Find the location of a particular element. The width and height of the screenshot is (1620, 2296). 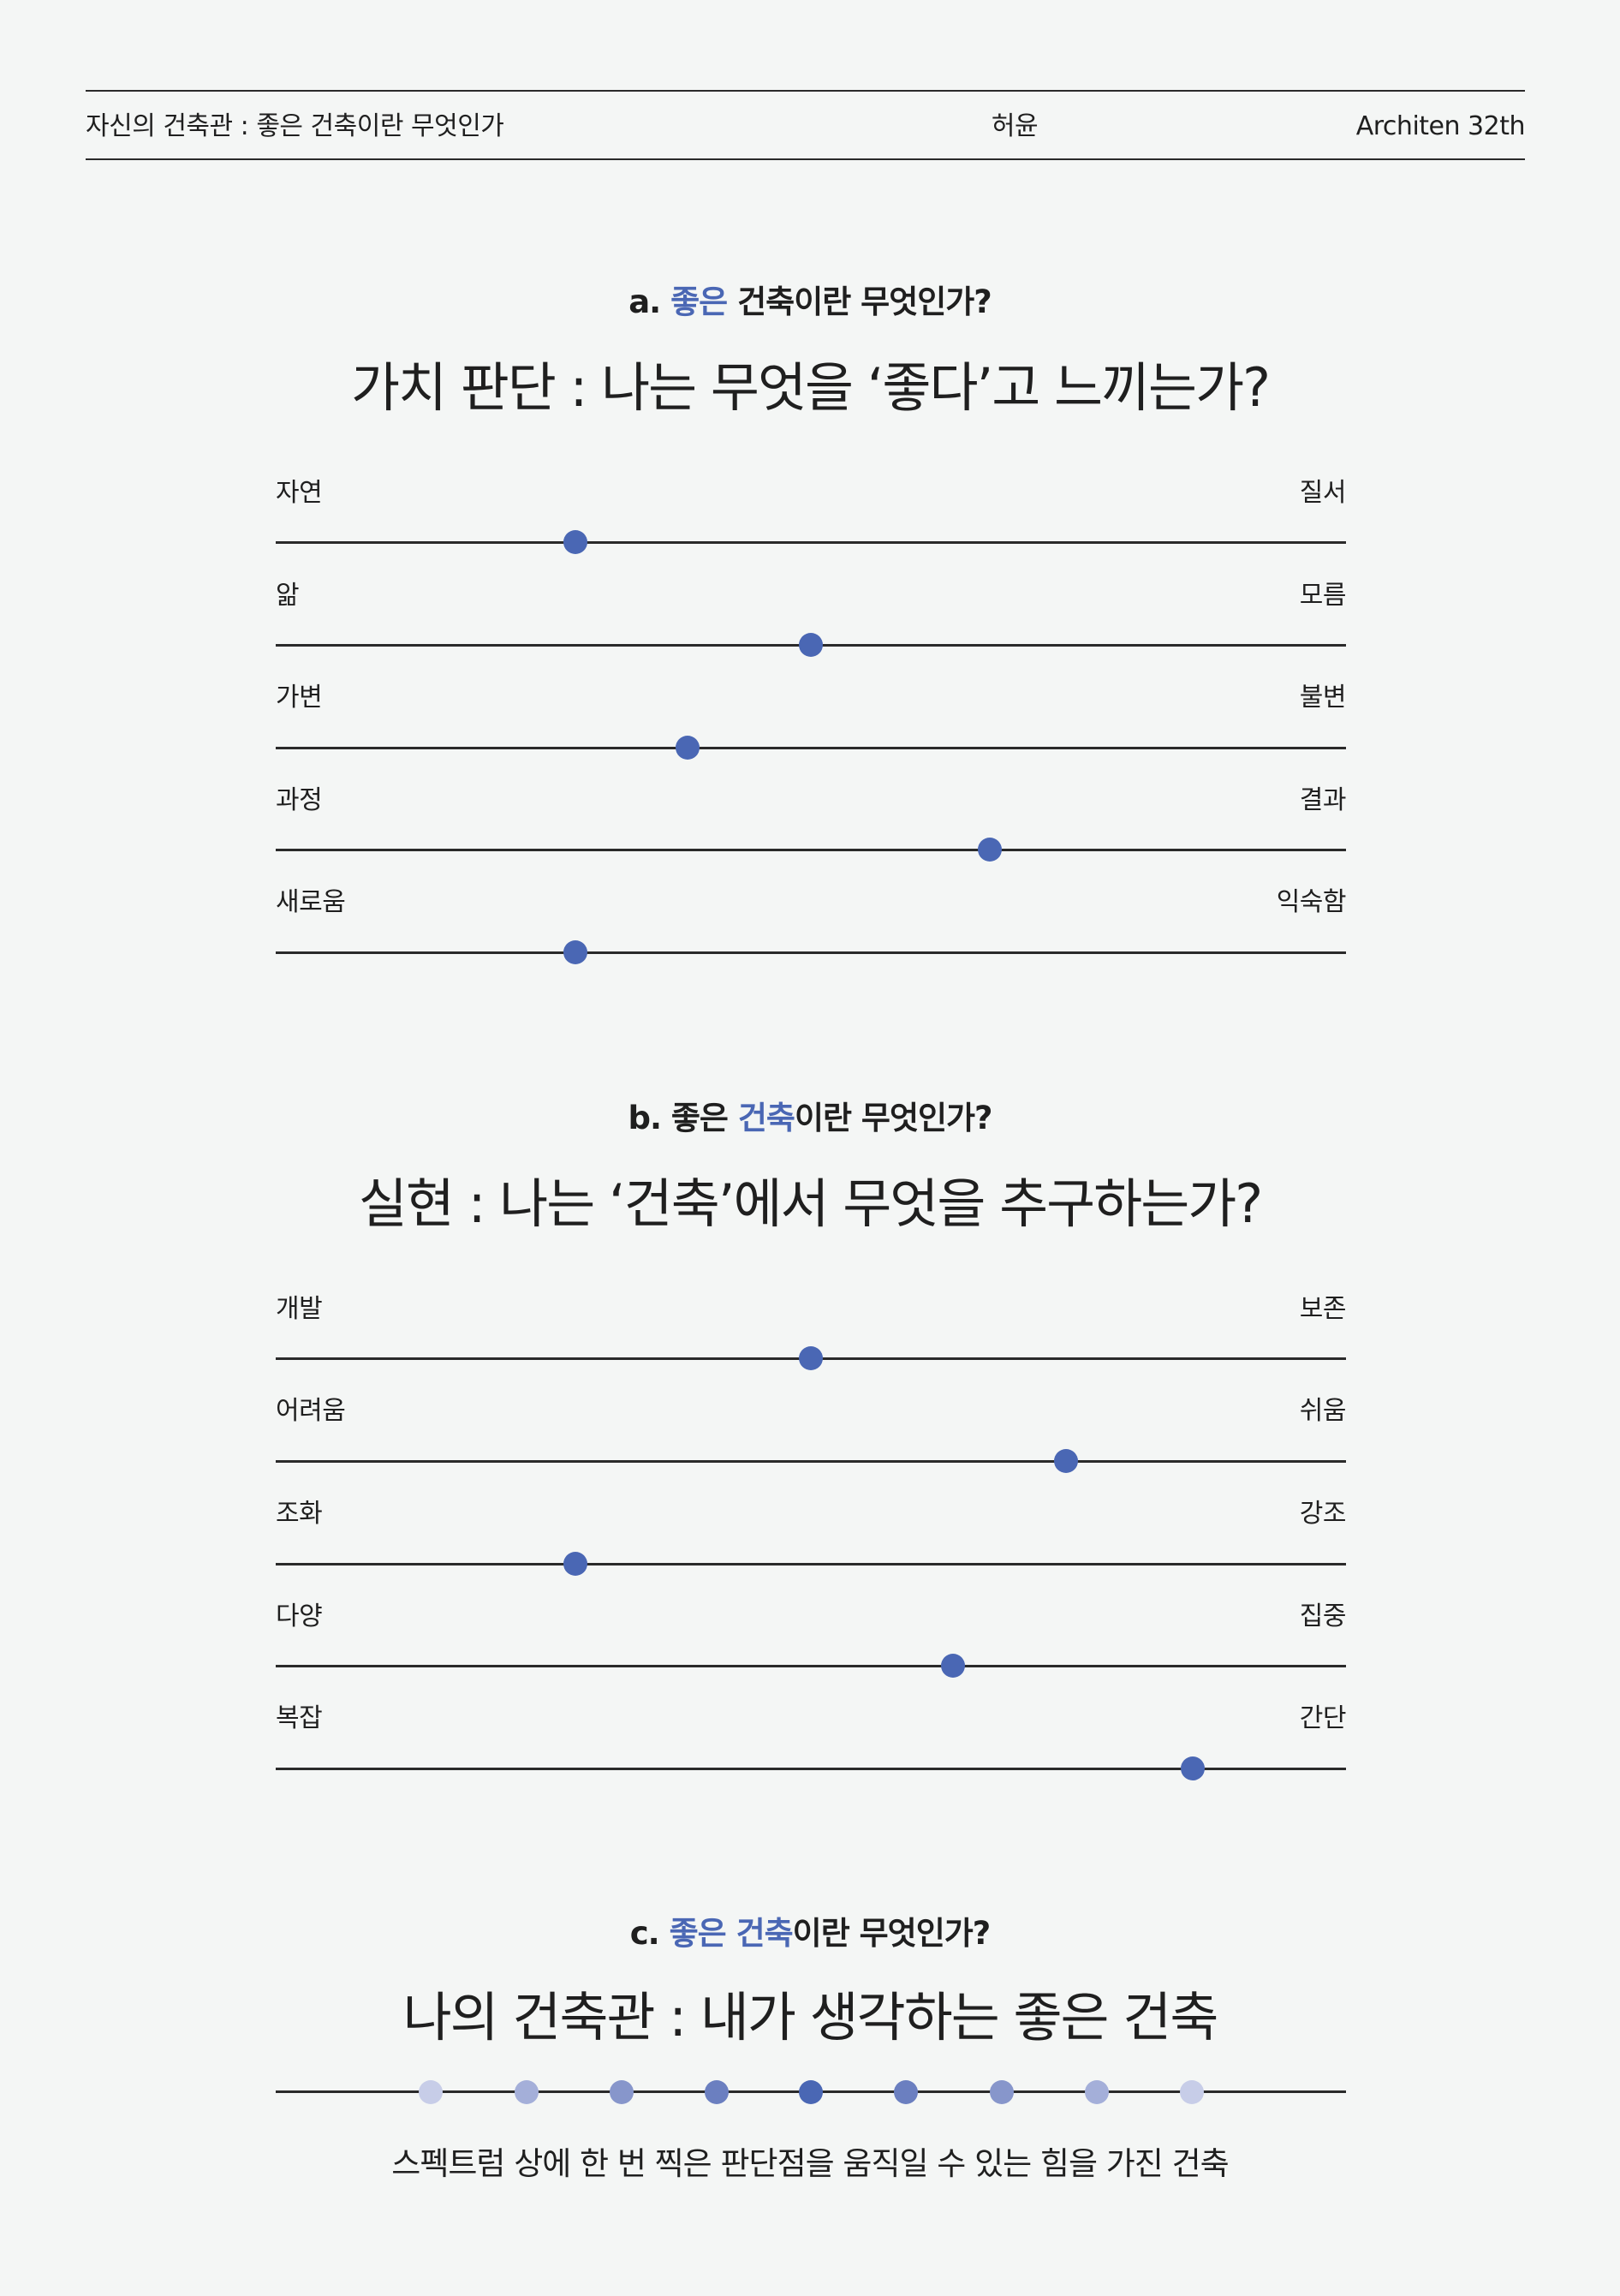

section-b-eyebrow: b. 좋은 건축이란 무엇인가? is located at coordinates (810, 1118).